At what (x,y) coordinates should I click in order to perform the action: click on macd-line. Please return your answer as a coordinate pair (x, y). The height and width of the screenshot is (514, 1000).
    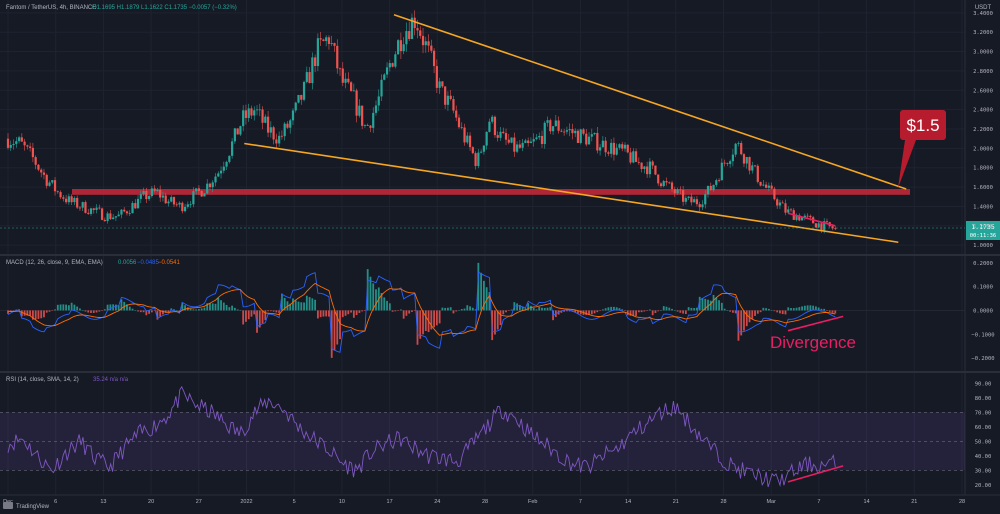
    Looking at the image, I should click on (421, 312).